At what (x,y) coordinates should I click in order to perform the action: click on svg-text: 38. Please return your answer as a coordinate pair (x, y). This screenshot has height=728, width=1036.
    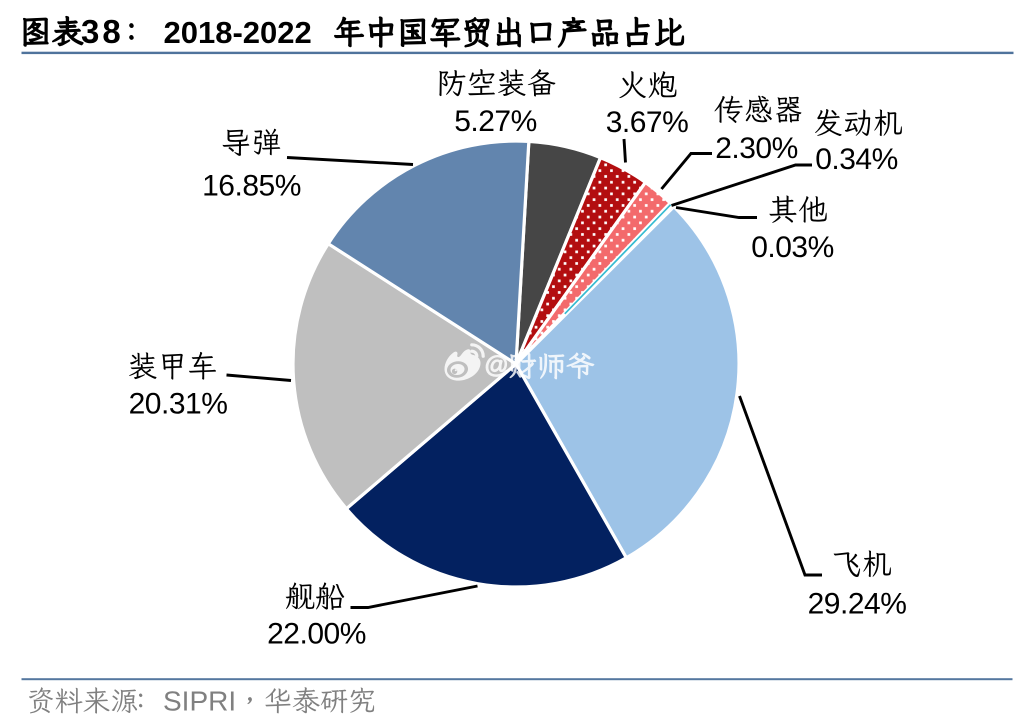
    Looking at the image, I should click on (102, 31).